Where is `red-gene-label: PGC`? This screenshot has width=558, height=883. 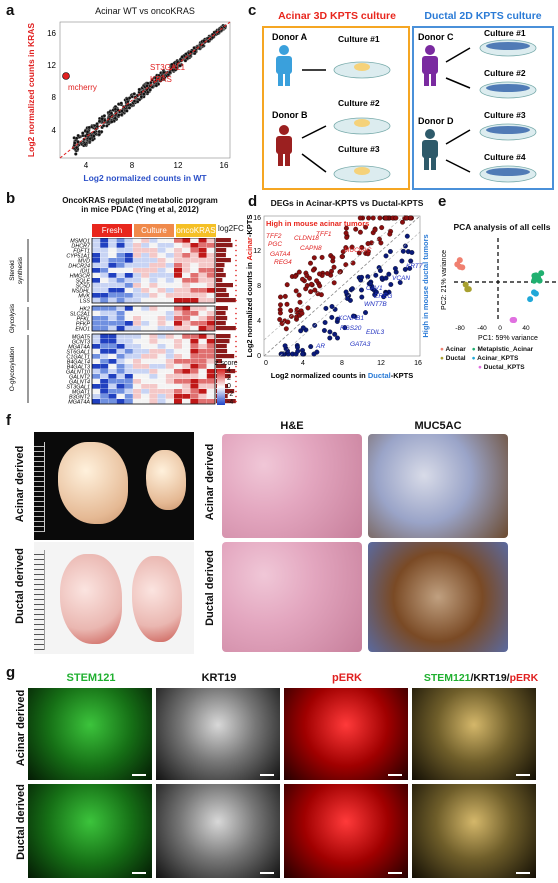 red-gene-label: PGC is located at coordinates (275, 244).